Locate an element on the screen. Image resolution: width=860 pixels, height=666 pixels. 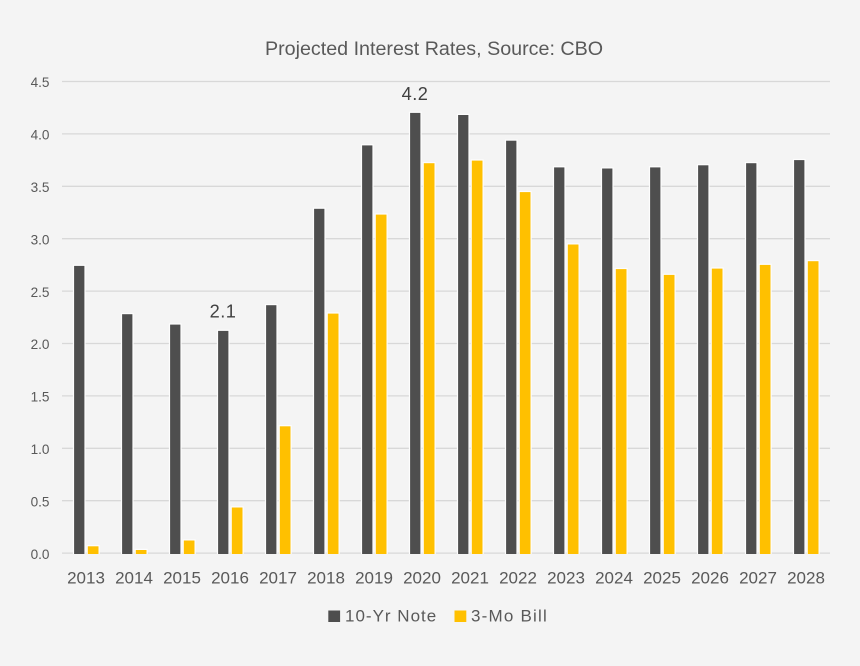
svg-text: 4.2 is located at coordinates (415, 94).